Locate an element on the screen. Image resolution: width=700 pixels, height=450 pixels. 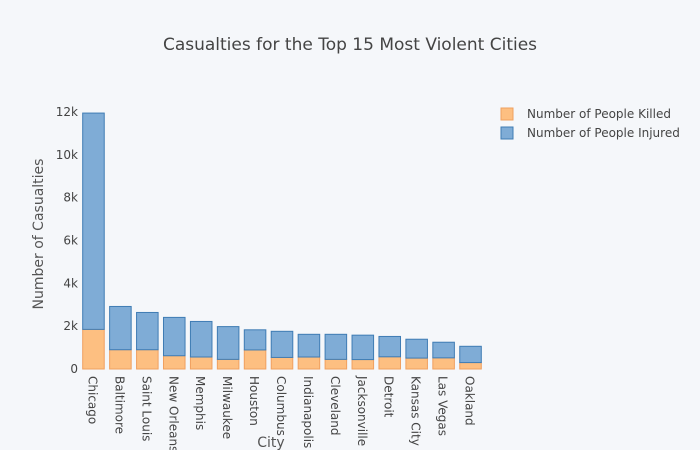
bar-killed-milwaukee is located at coordinates (228, 364).